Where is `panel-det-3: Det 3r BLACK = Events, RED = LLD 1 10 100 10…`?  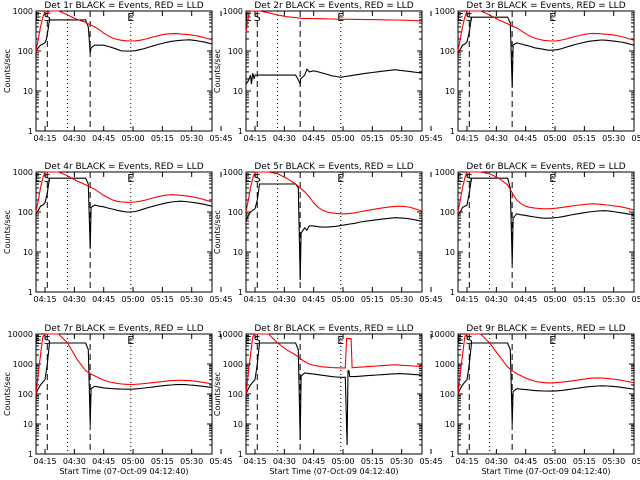
panel-det-3: Det 3r BLACK = Events, RED = LLD 1 10 100 10… is located at coordinates (537, 72).